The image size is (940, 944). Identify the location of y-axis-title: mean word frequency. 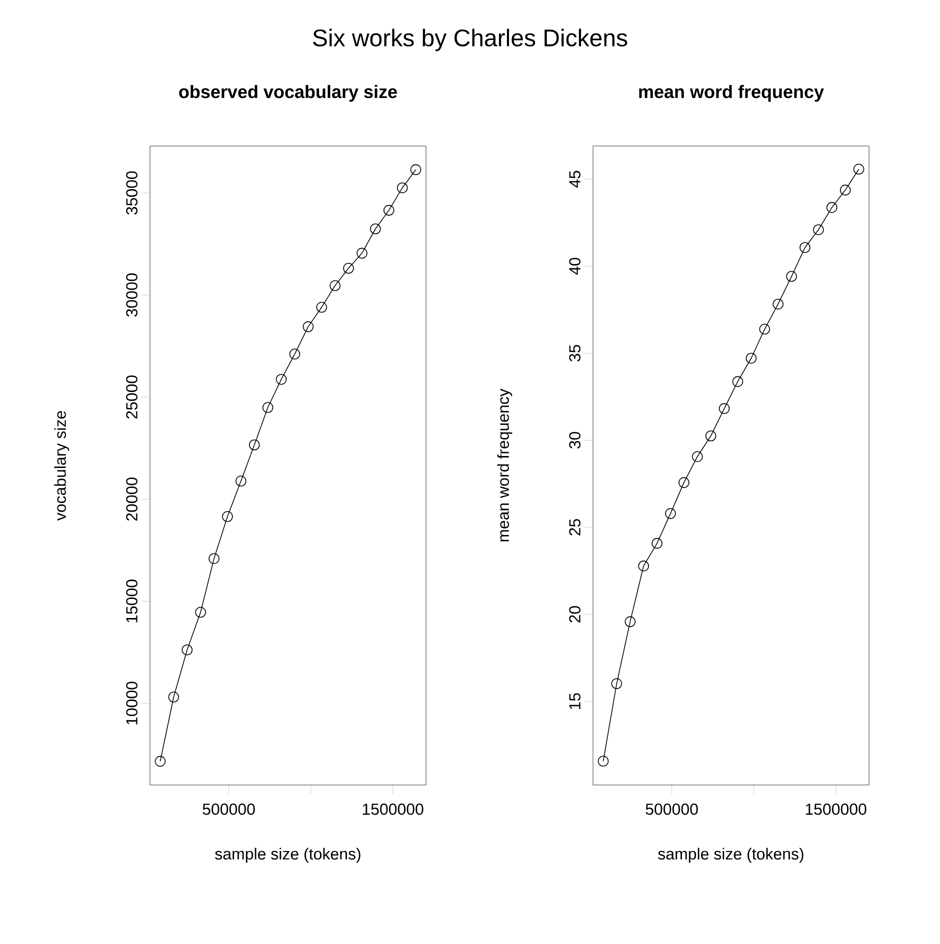
(504, 465).